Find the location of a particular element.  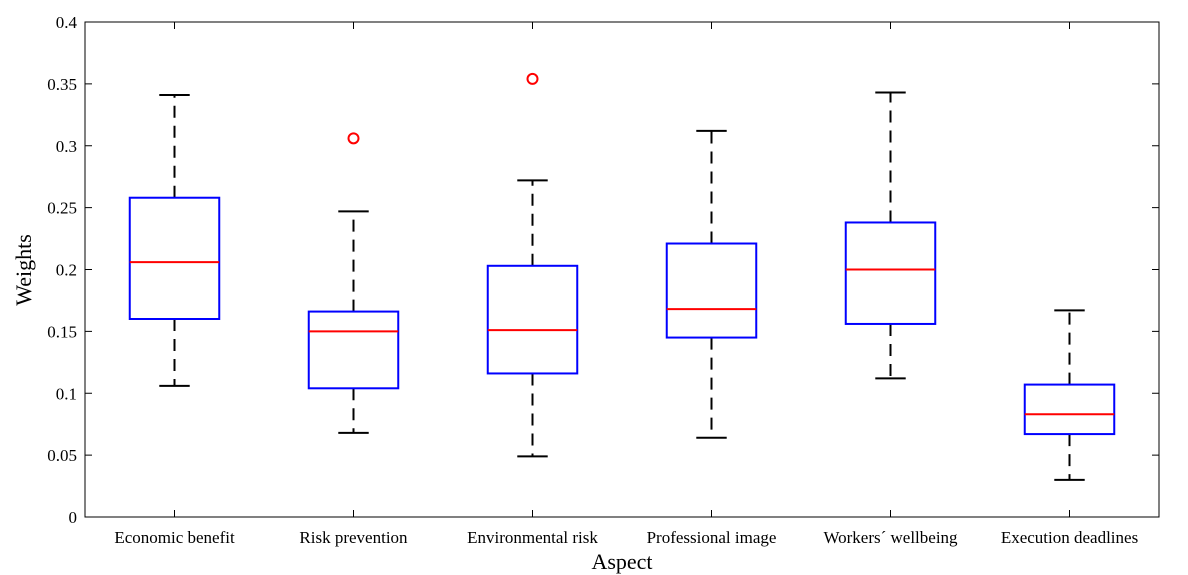

x-tick-label: Professional image is located at coordinates (712, 537).